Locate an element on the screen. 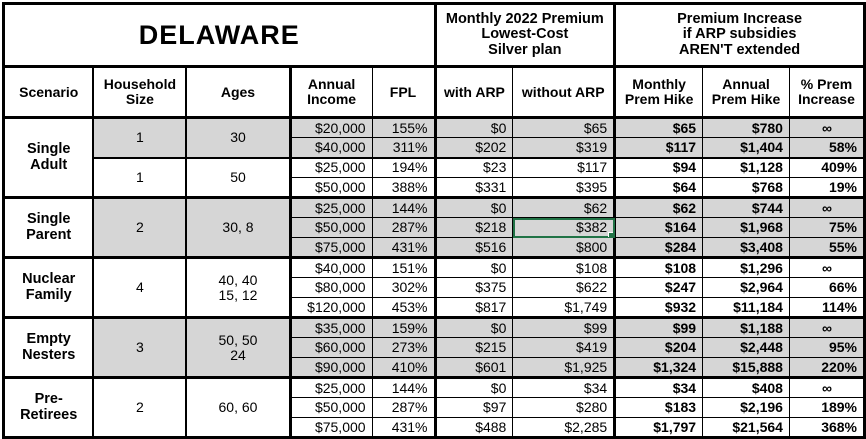 This screenshot has width=866, height=439. fpl-cell: 388% is located at coordinates (404, 187).